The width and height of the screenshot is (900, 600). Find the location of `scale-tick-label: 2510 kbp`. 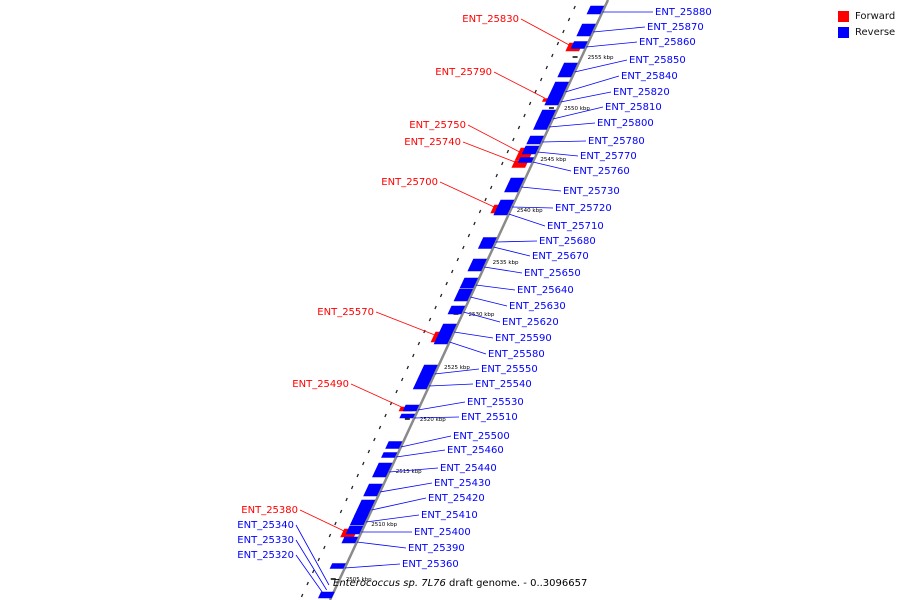

scale-tick-label: 2510 kbp is located at coordinates (384, 525).